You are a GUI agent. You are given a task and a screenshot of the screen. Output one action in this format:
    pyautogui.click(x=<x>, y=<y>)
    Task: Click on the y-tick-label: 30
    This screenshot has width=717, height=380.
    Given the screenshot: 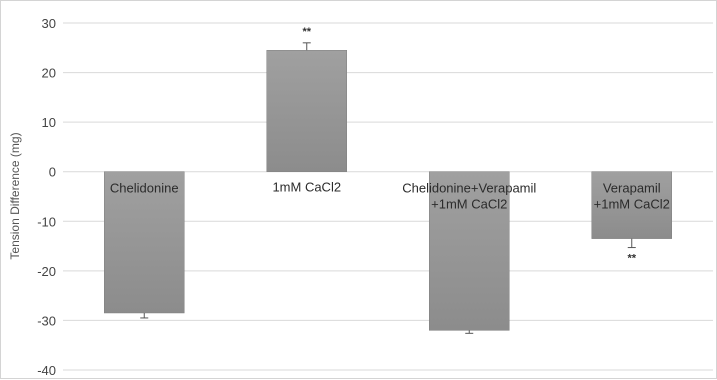 What is the action you would take?
    pyautogui.click(x=49, y=23)
    